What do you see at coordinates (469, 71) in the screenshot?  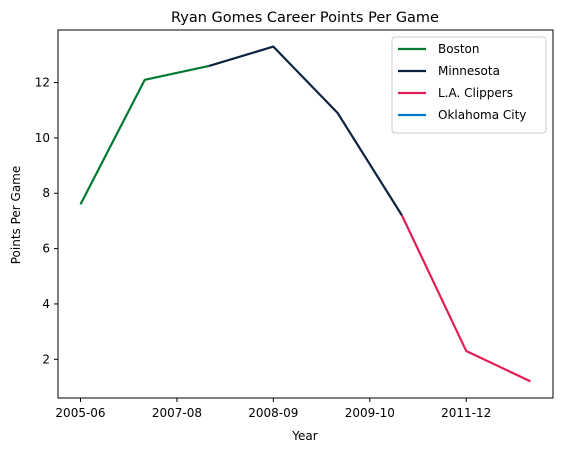 I see `legend-label: Minnesota` at bounding box center [469, 71].